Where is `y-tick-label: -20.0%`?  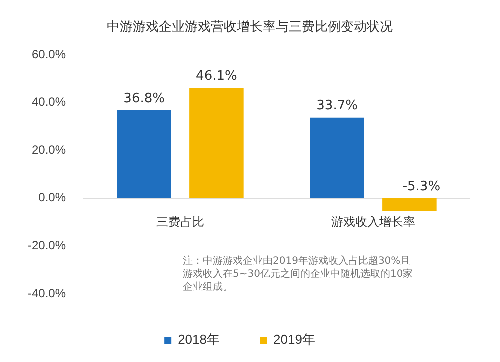 y-tick-label: -20.0% is located at coordinates (47, 245).